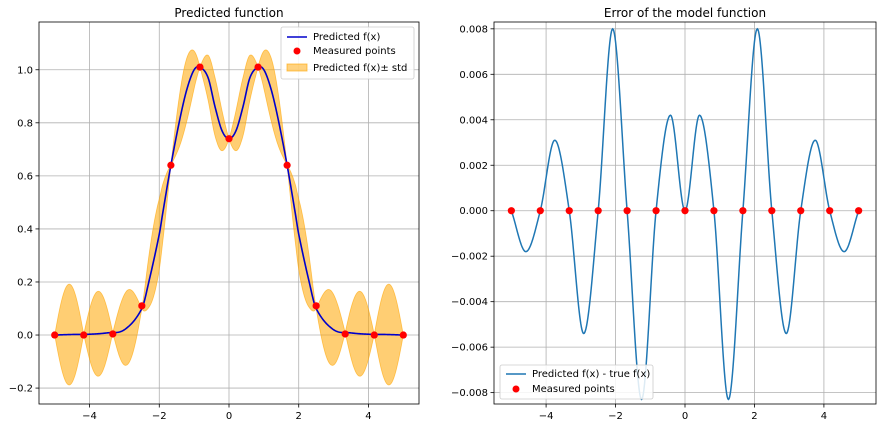 The width and height of the screenshot is (882, 427). I want to click on legend-band-swatch, so click(297, 67).